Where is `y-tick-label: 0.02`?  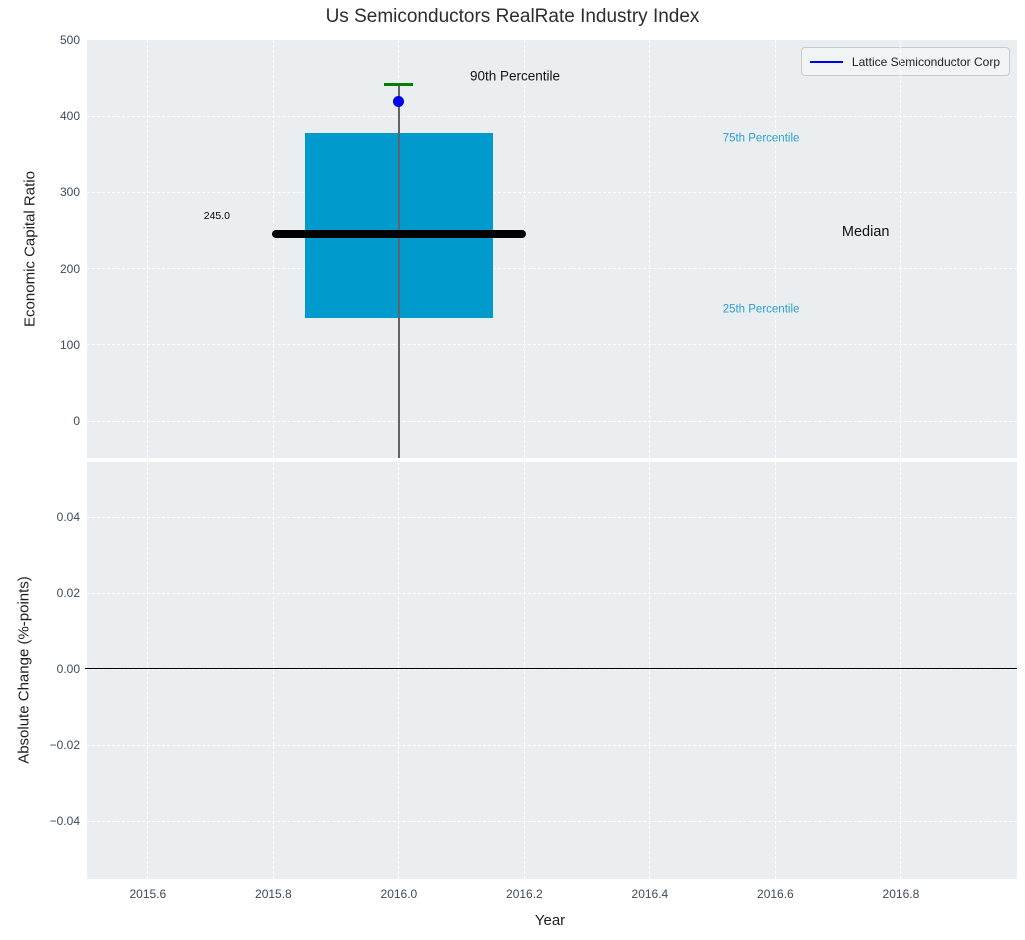
y-tick-label: 0.02 is located at coordinates (68, 593).